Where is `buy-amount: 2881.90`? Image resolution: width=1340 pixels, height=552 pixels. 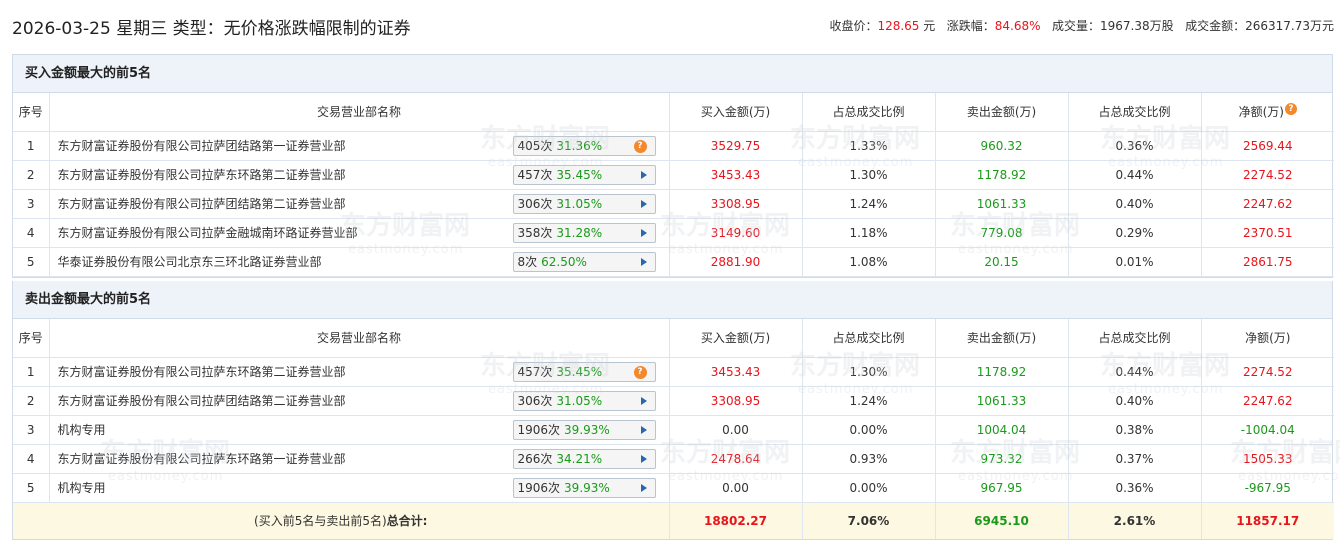
buy-amount: 2881.90 is located at coordinates (736, 262).